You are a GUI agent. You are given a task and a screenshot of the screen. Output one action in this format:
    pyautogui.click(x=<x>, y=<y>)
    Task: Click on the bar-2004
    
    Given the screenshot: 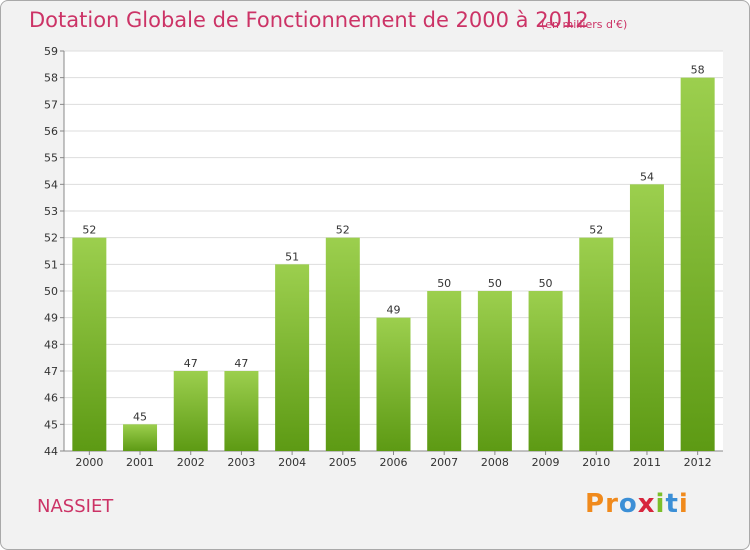 What is the action you would take?
    pyautogui.click(x=292, y=357)
    